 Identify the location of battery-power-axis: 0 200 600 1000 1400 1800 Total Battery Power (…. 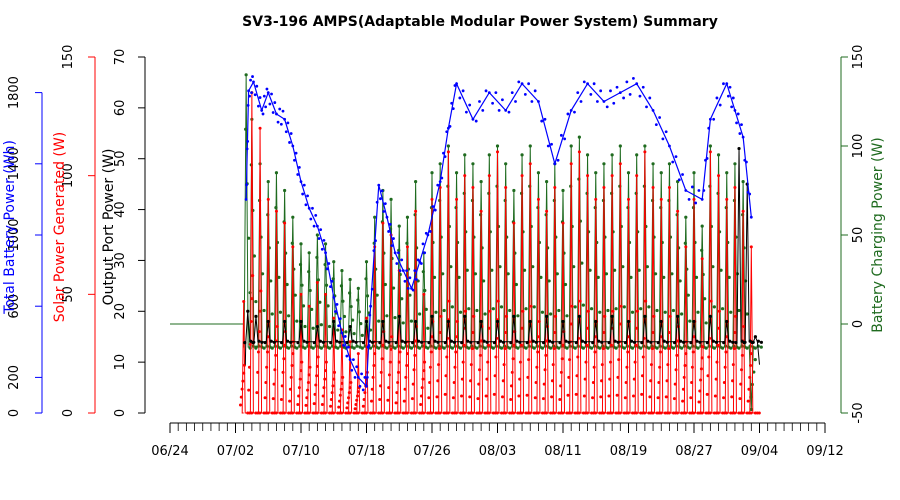
(22, 246).